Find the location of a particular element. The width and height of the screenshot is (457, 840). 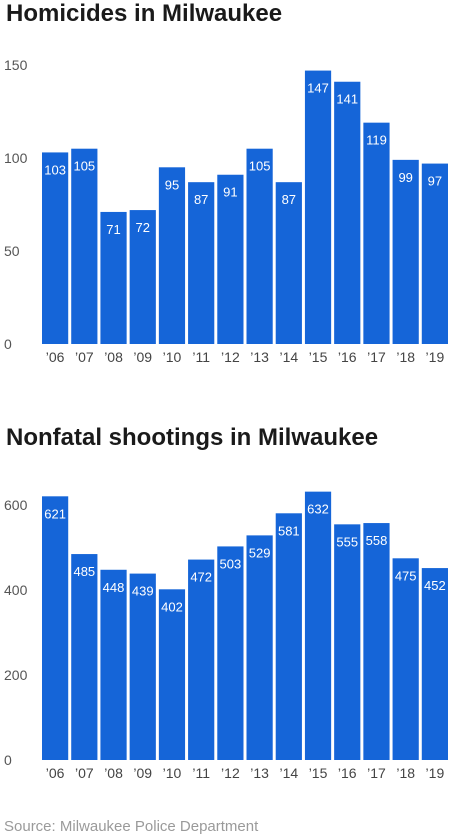

bar-value-label: 72 is located at coordinates (143, 227).